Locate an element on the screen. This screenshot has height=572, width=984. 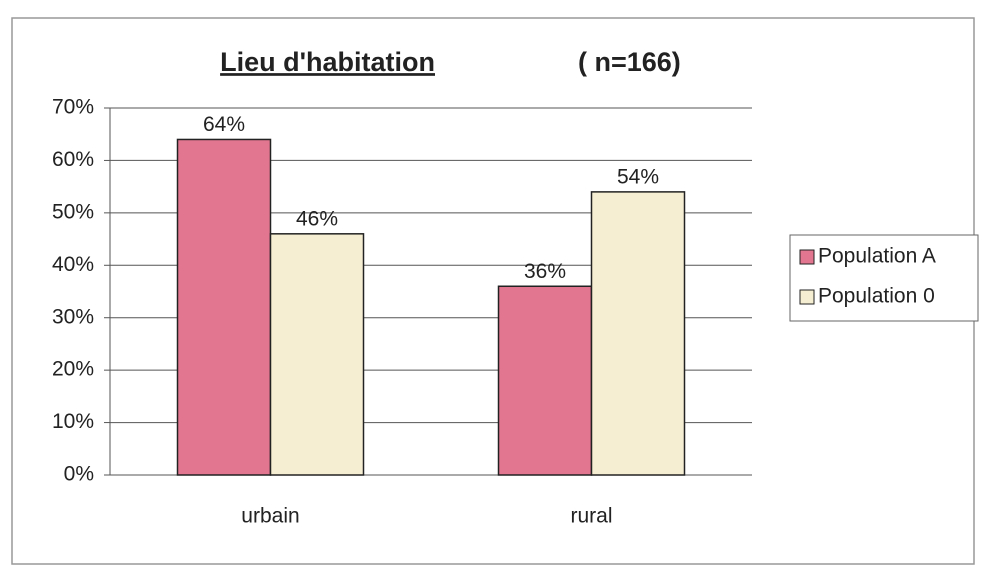
legend-label: Population A is located at coordinates (877, 256).